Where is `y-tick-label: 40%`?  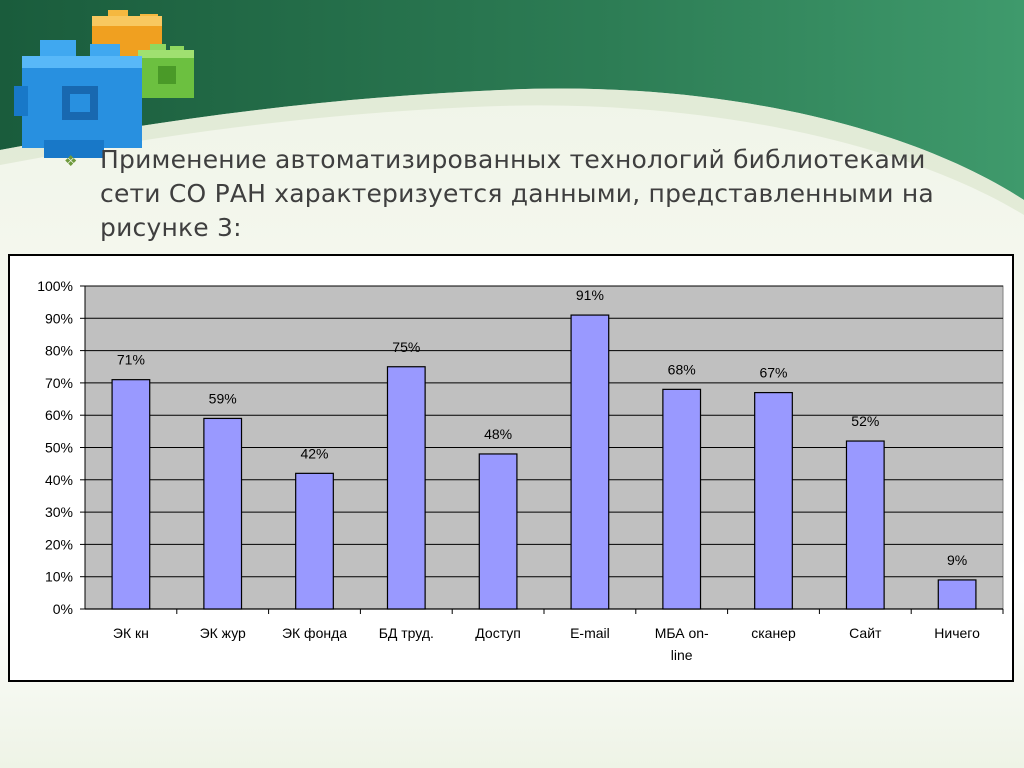 y-tick-label: 40% is located at coordinates (59, 480).